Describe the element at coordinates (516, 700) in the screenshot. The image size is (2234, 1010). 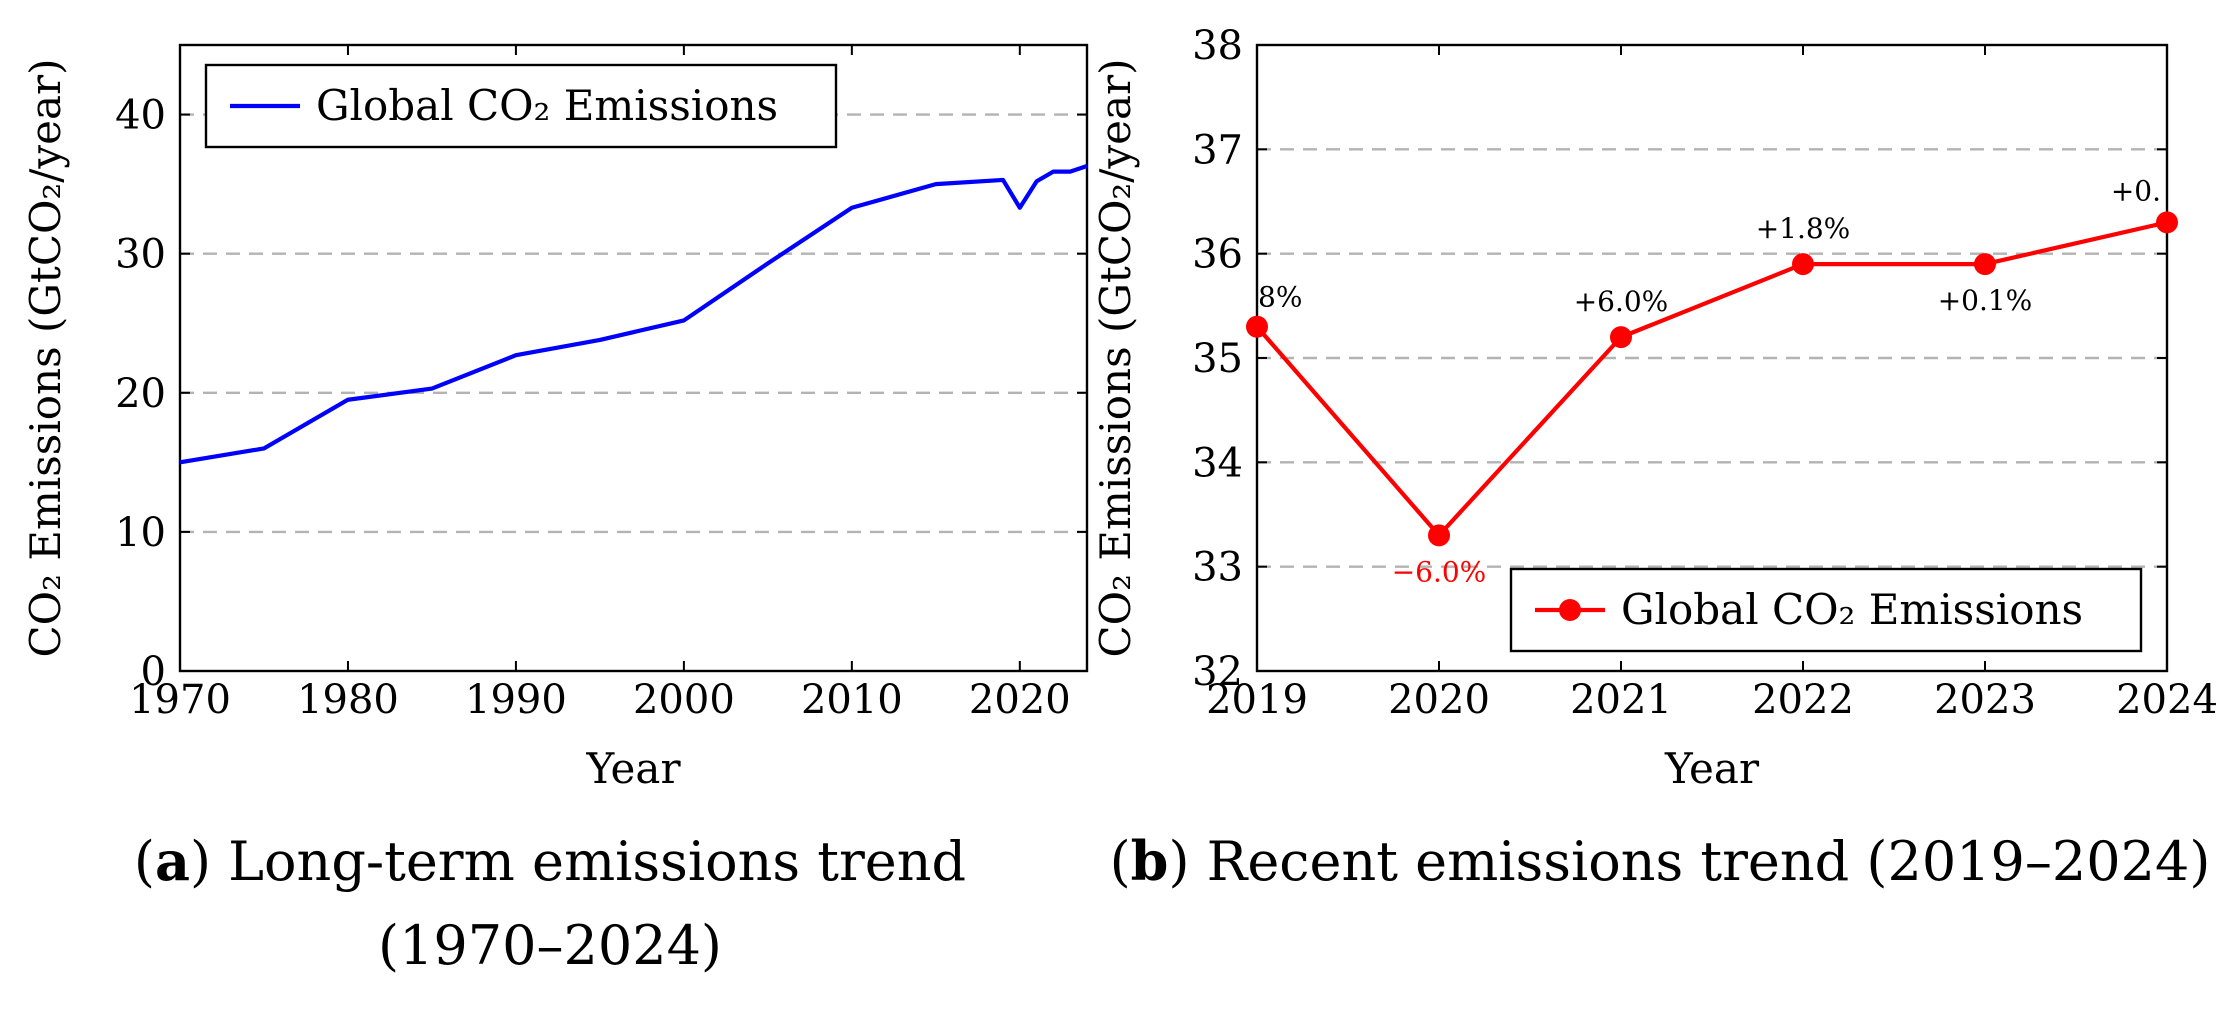
I see `x-tick-label: 1990` at that location.